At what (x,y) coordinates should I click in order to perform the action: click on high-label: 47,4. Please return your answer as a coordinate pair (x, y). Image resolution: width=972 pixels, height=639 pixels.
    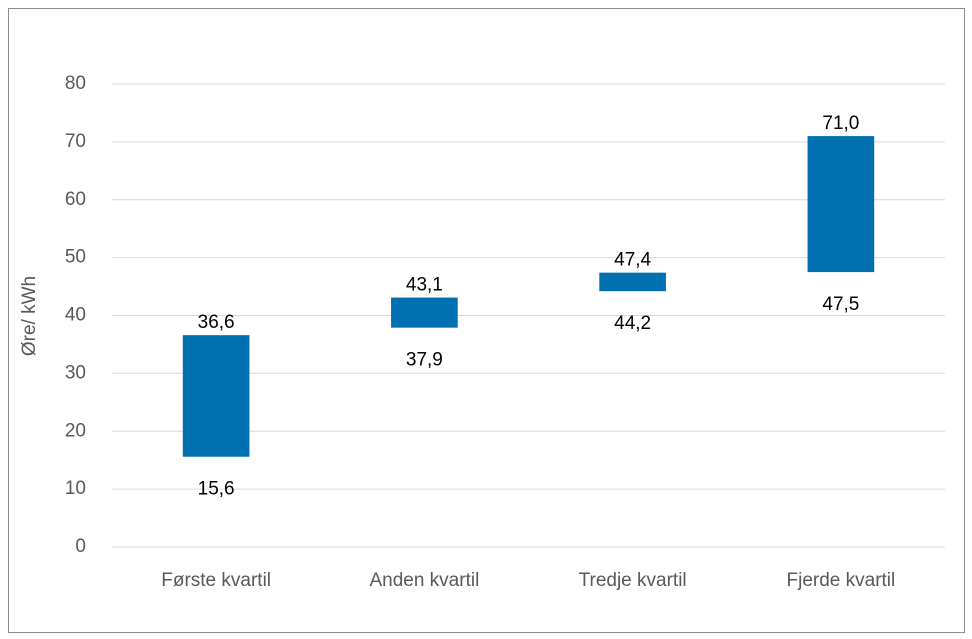
    Looking at the image, I should click on (632, 260).